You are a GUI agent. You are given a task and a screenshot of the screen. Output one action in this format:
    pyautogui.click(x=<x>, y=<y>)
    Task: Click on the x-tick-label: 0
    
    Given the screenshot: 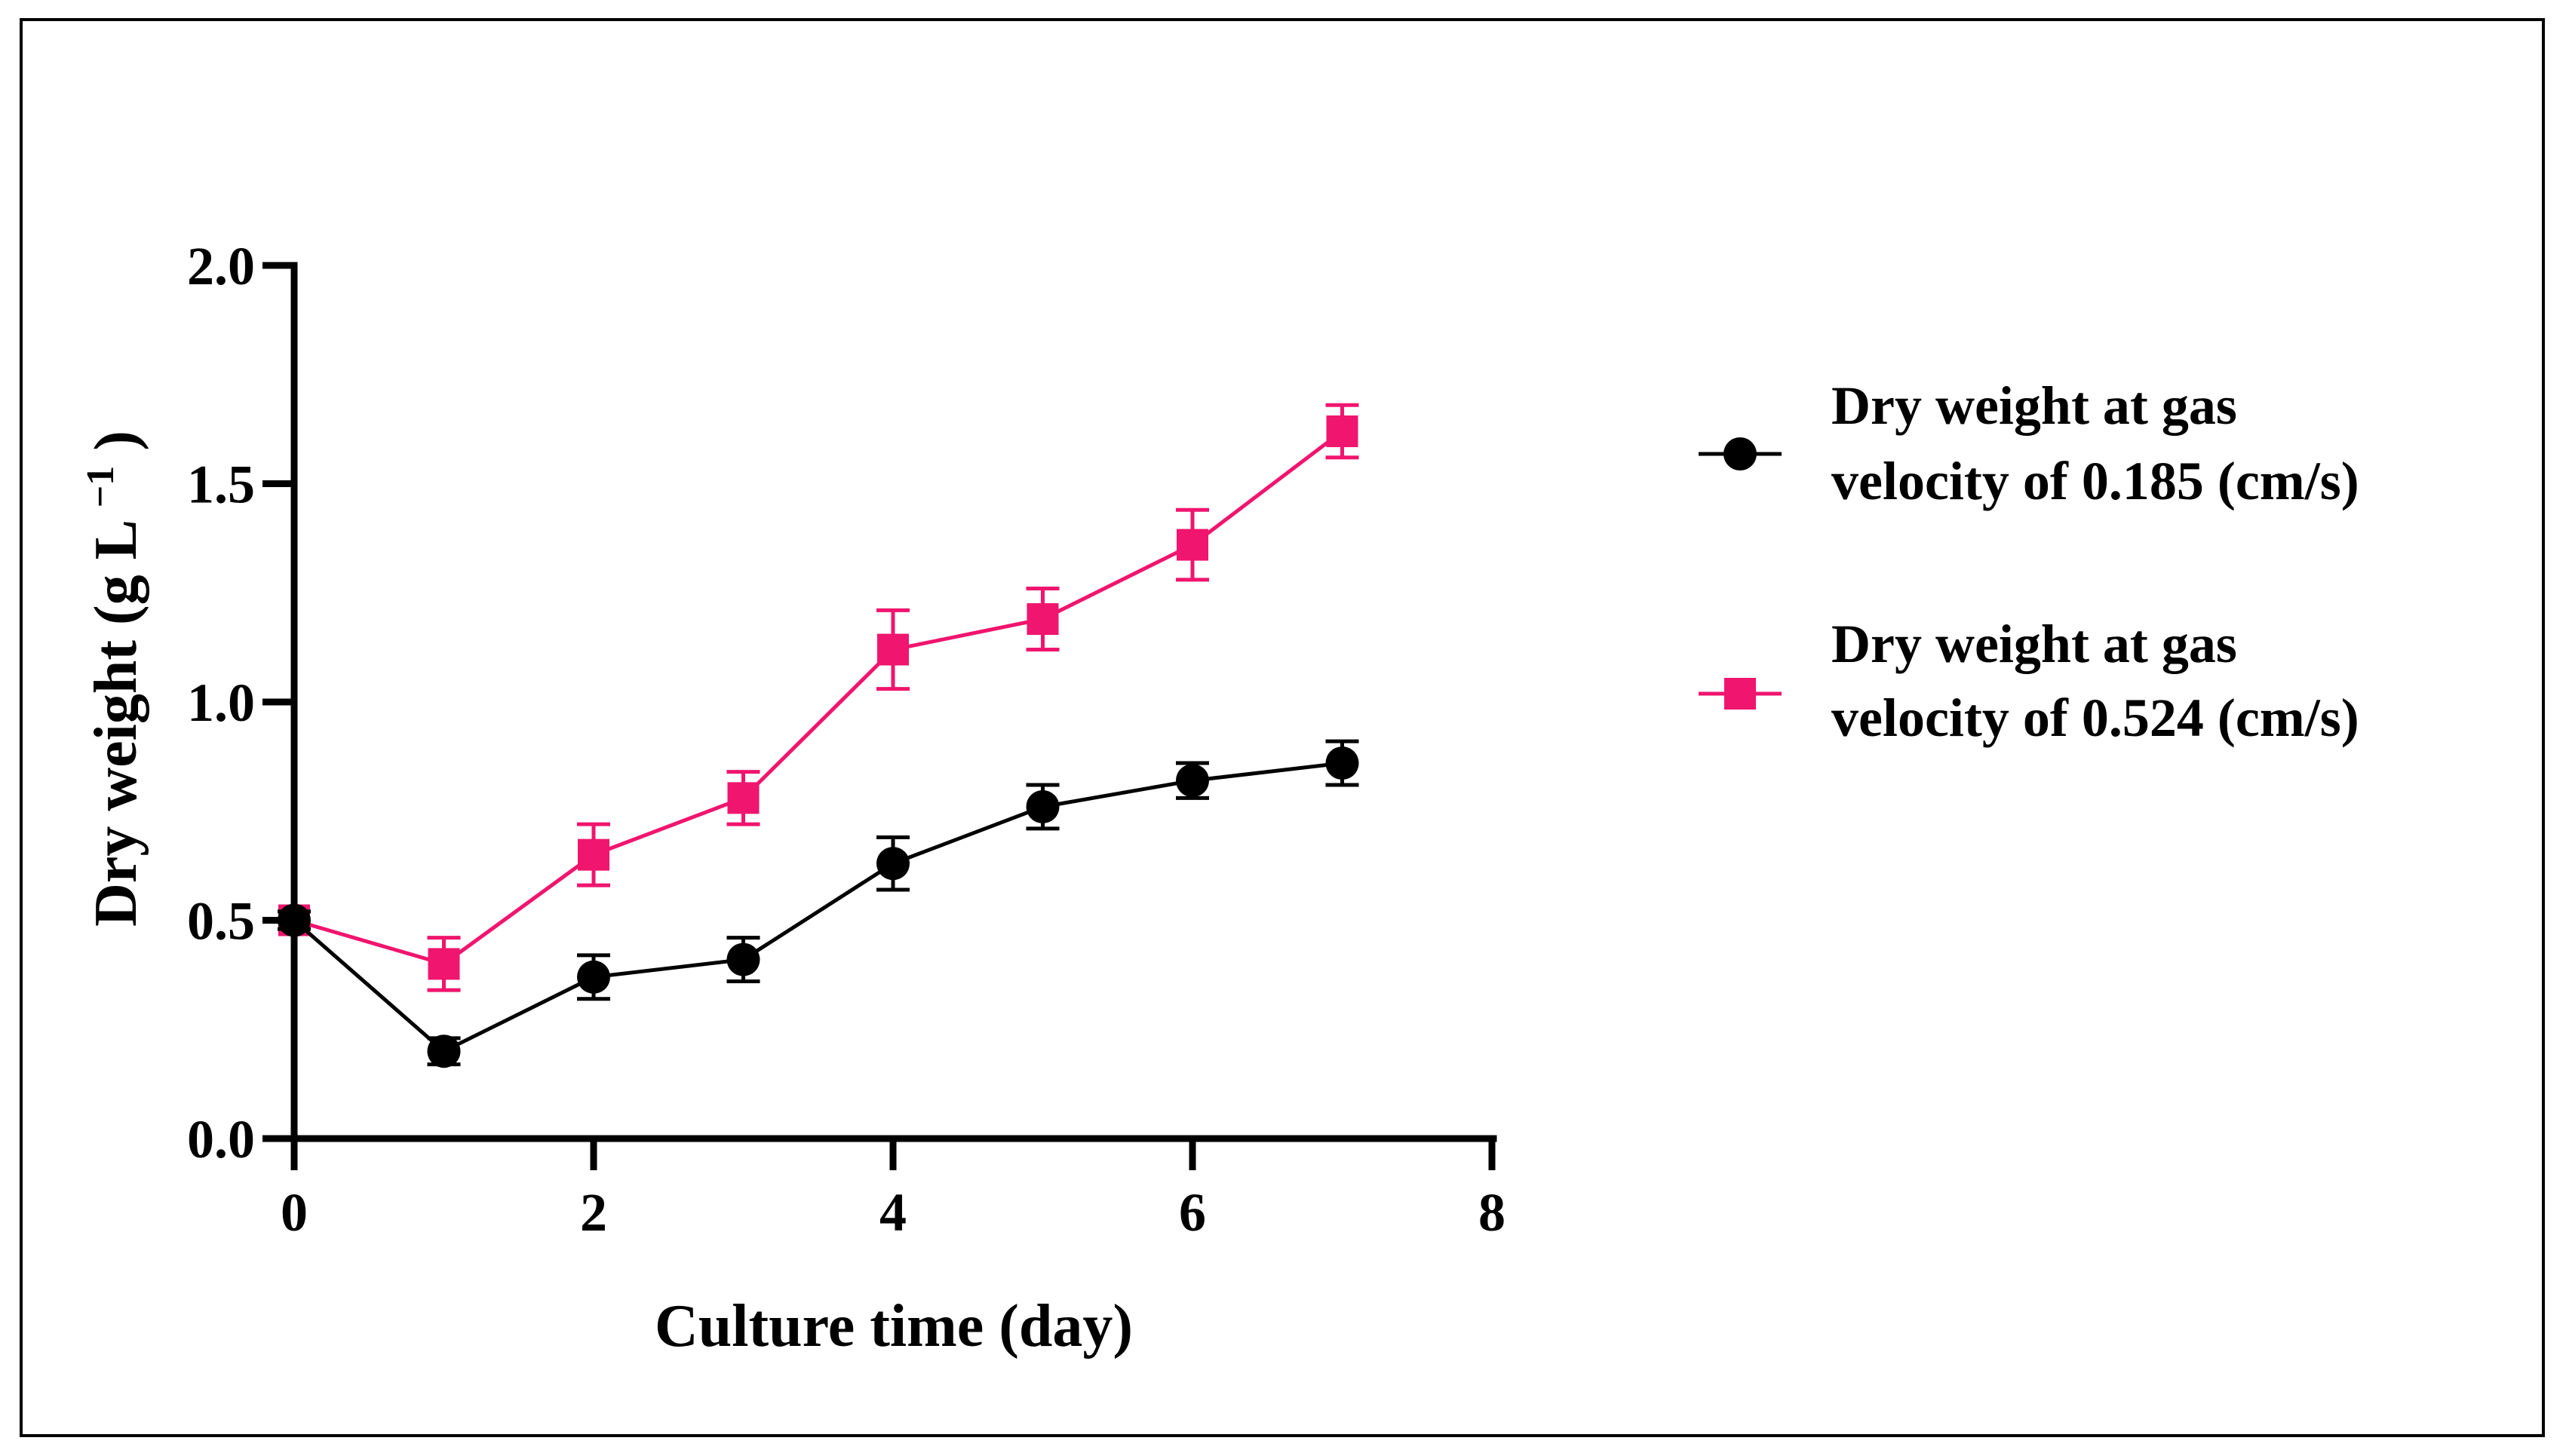 What is the action you would take?
    pyautogui.click(x=294, y=1212)
    